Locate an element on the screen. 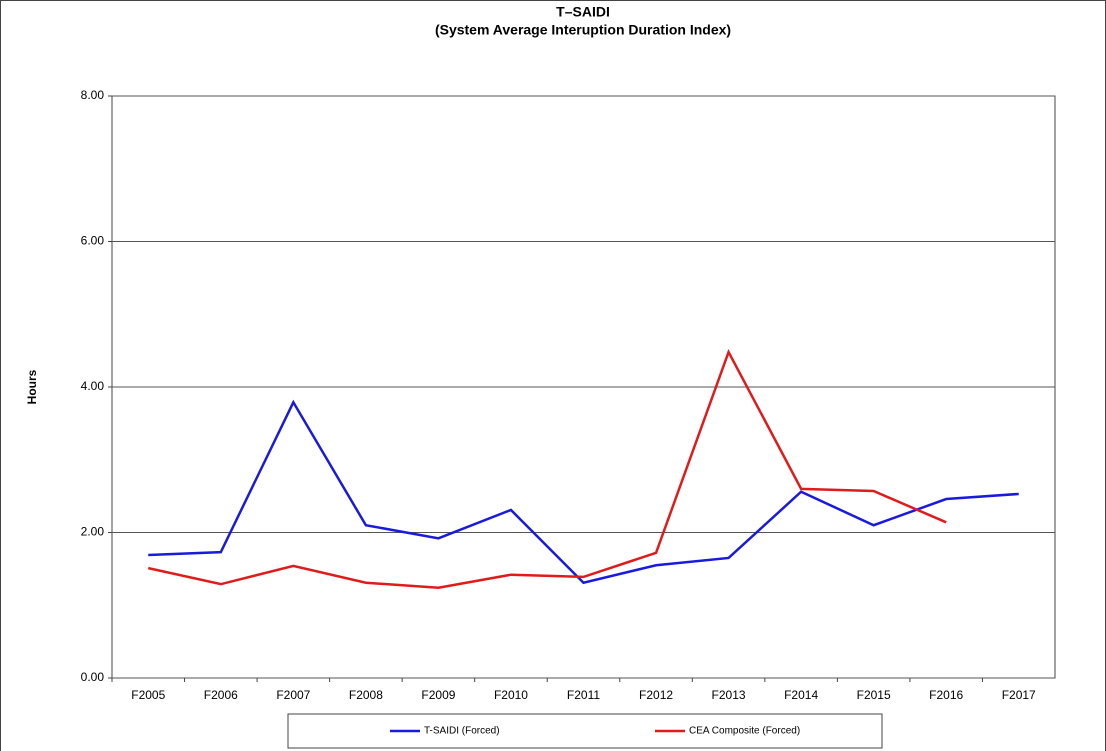 Image resolution: width=1106 pixels, height=751 pixels. chart-title: T–SAIDI is located at coordinates (583, 12).